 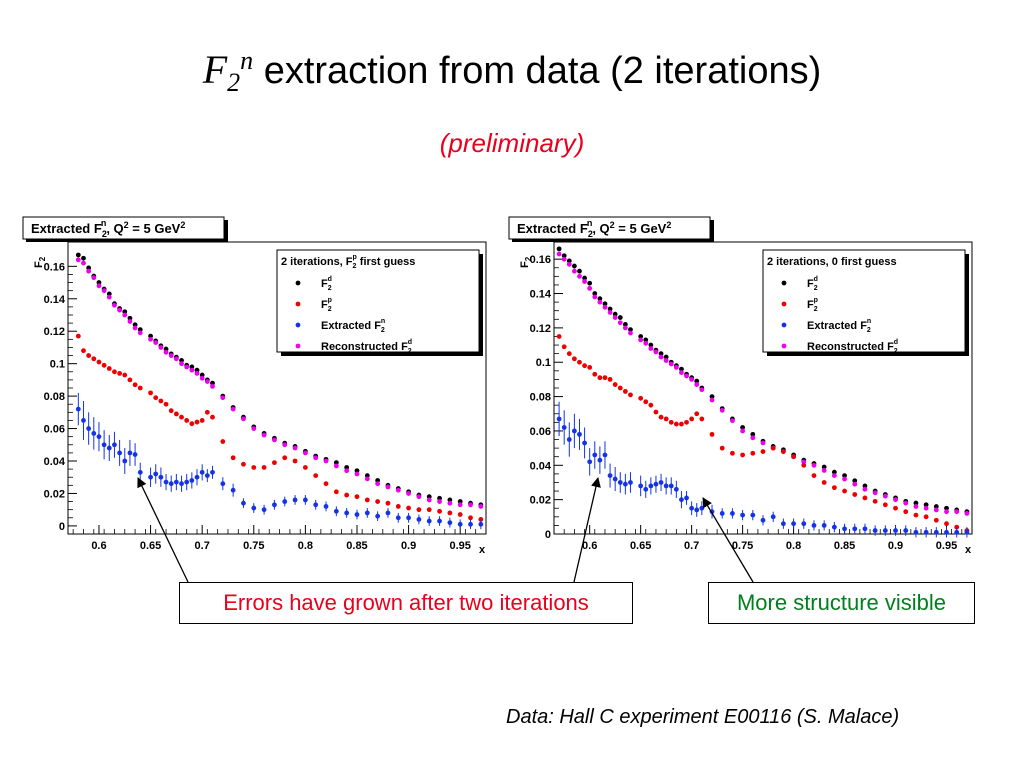 I want to click on x-axis-label: x, so click(x=482, y=550).